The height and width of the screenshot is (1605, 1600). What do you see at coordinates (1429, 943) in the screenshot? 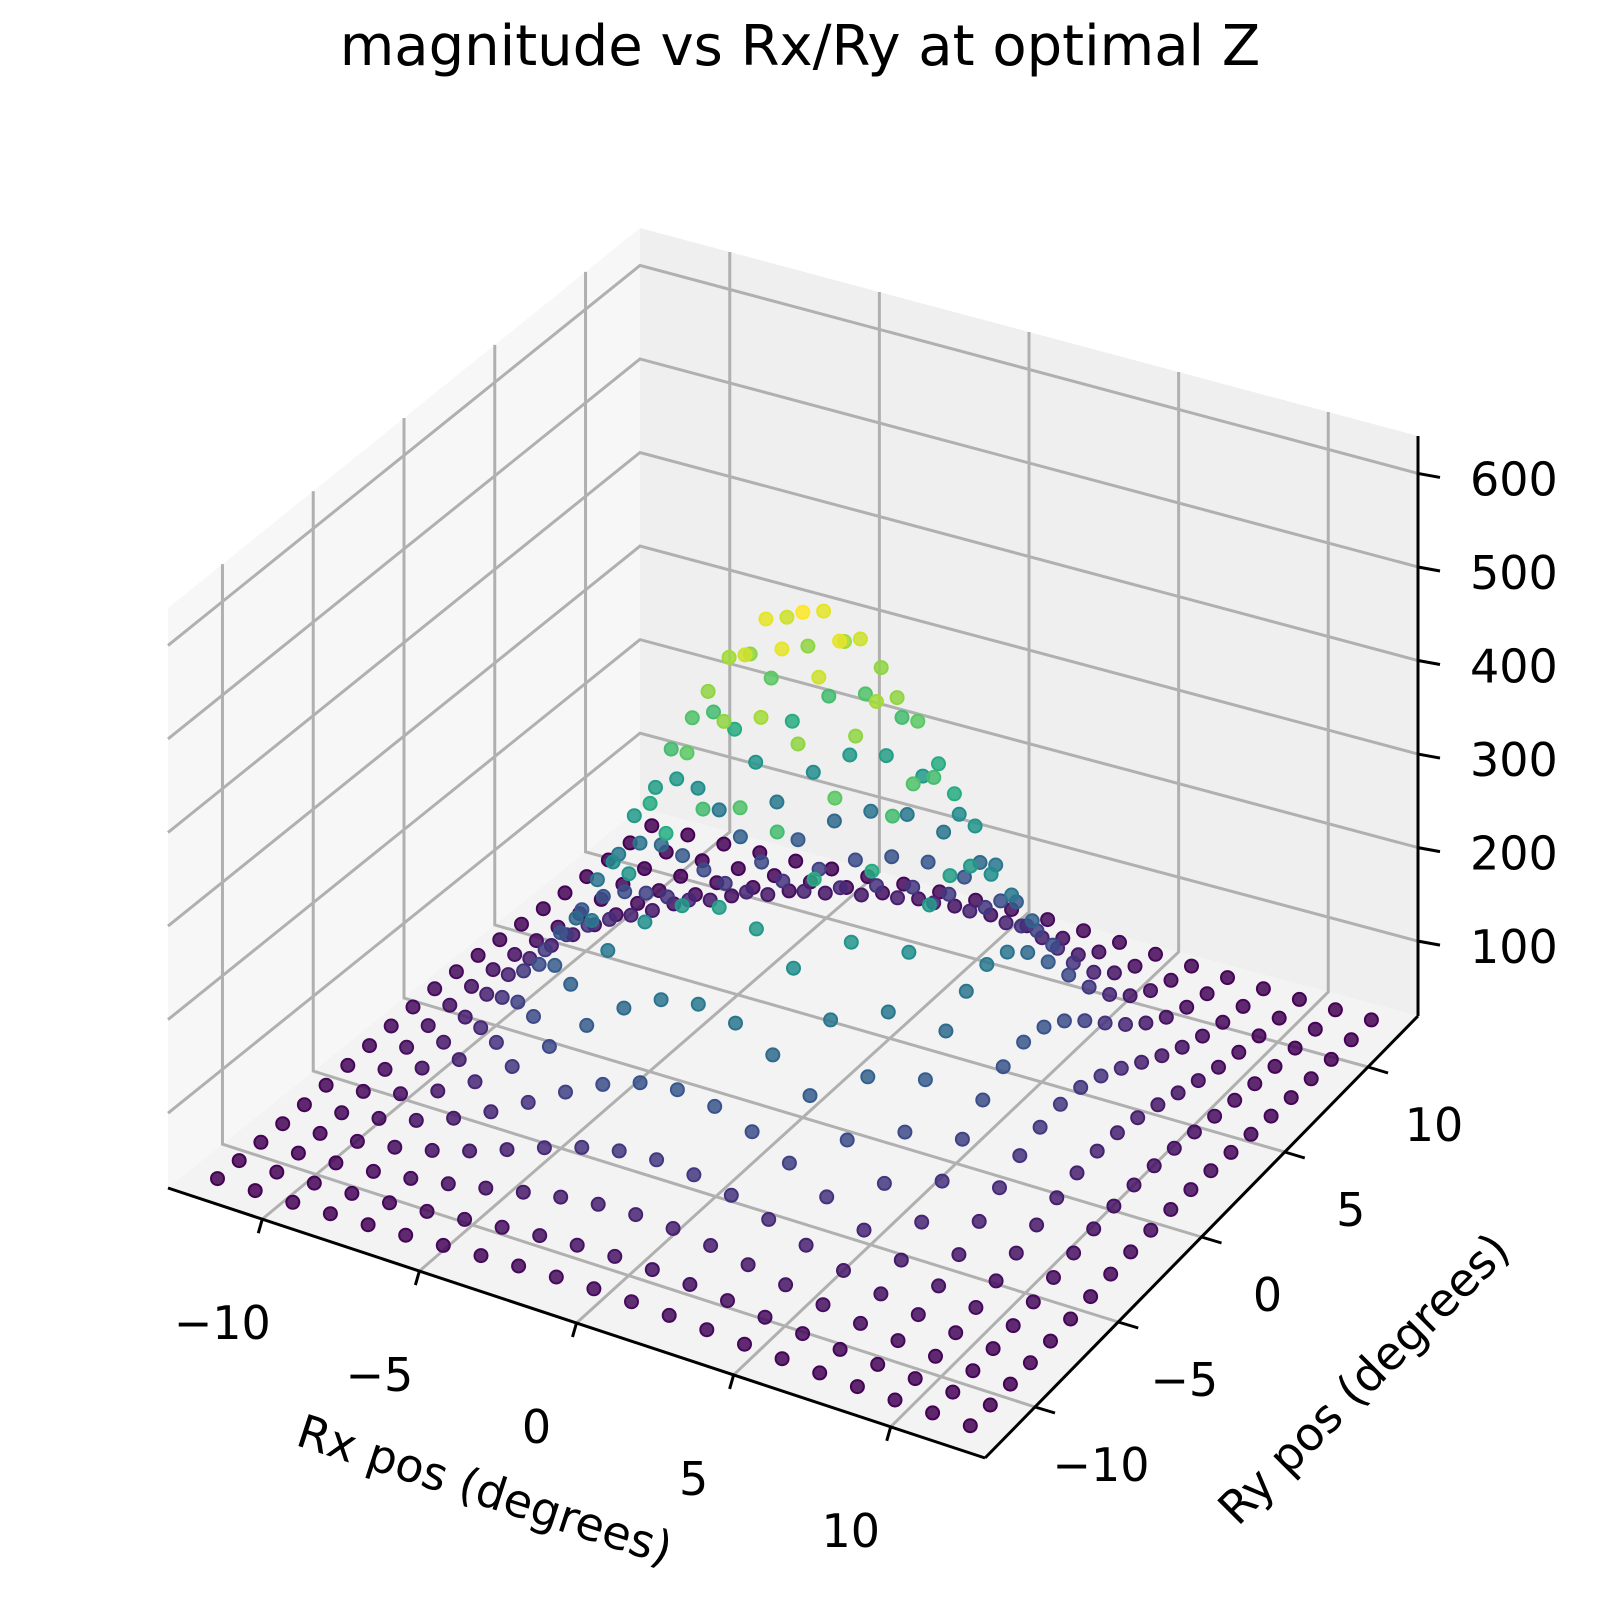
I see `z-tick` at bounding box center [1429, 943].